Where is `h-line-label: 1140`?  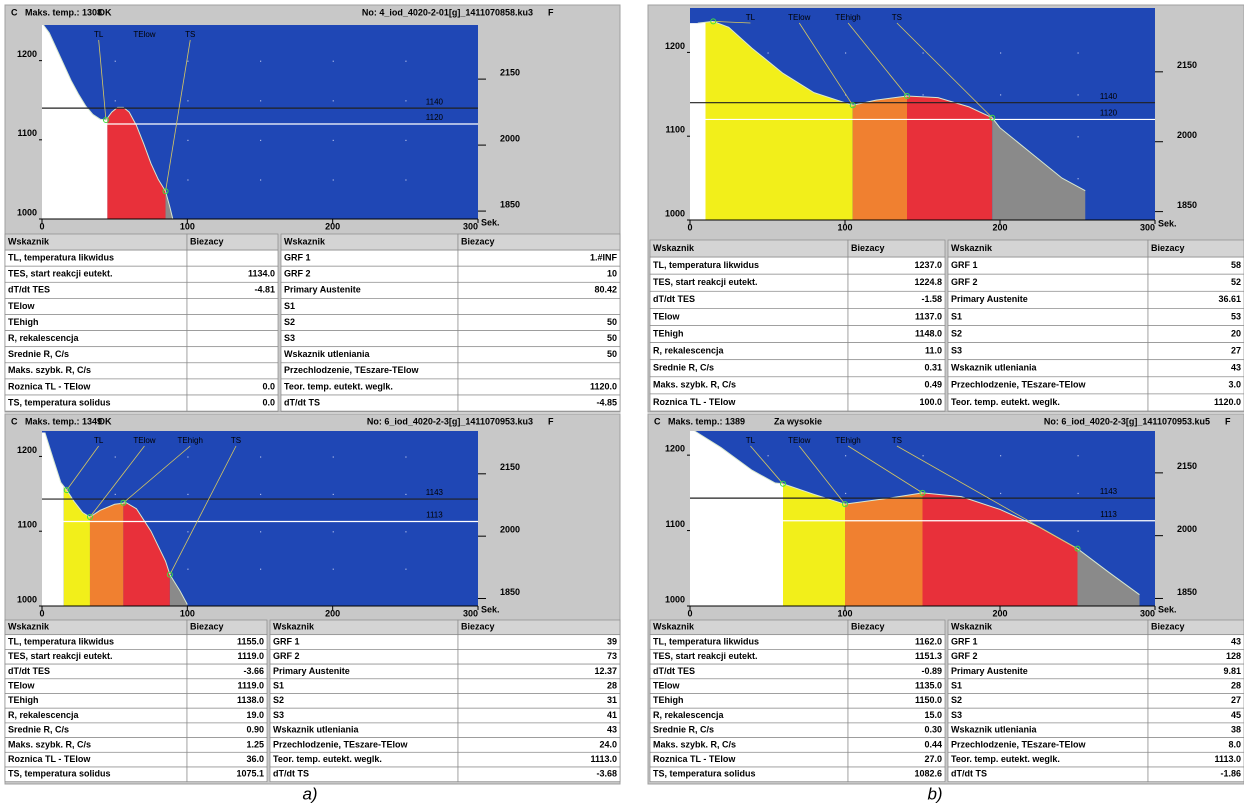
h-line-label: 1140 is located at coordinates (435, 101).